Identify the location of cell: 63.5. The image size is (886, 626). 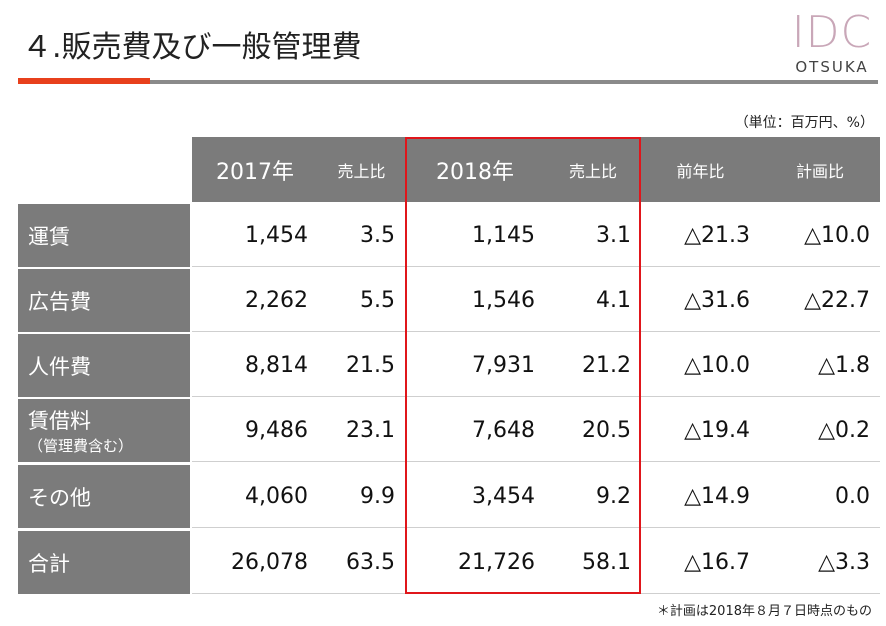
(361, 562).